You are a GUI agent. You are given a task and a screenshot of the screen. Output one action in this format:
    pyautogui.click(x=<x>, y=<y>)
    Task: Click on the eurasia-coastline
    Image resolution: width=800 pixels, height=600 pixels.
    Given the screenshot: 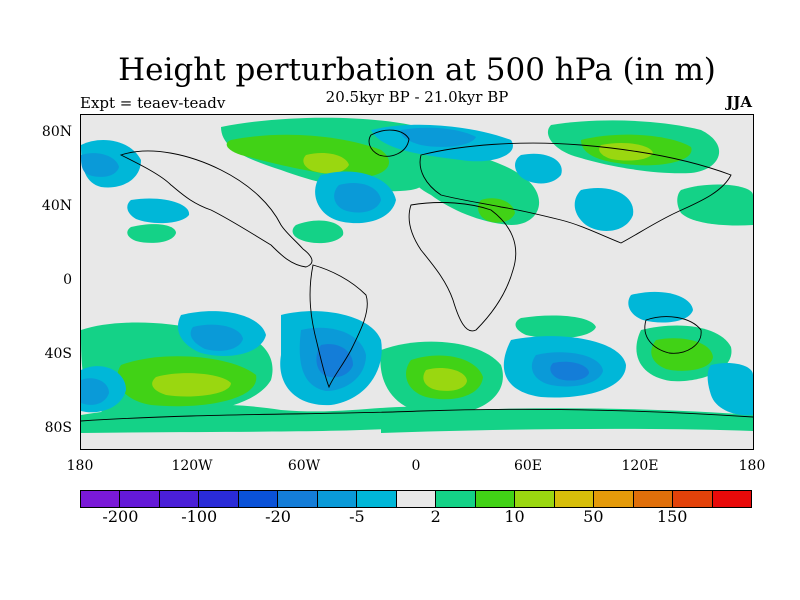 What is the action you would take?
    pyautogui.click(x=575, y=193)
    